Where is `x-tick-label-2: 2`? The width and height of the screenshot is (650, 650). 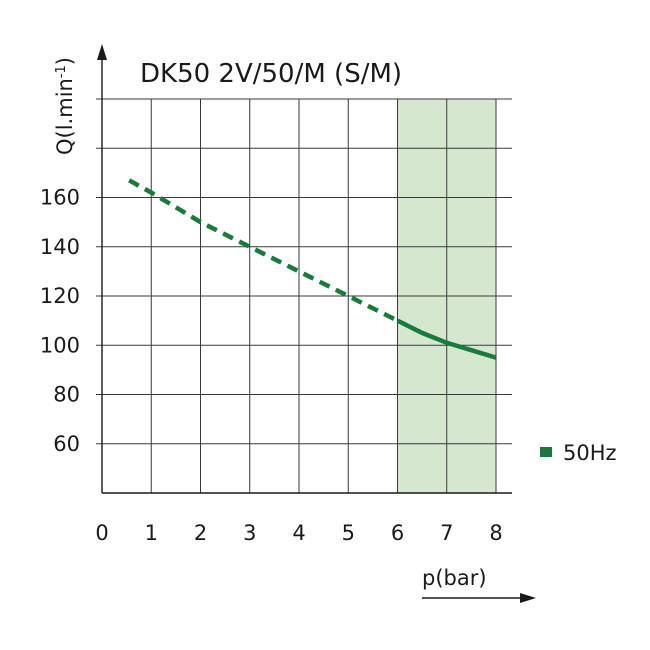 x-tick-label-2: 2 is located at coordinates (200, 533).